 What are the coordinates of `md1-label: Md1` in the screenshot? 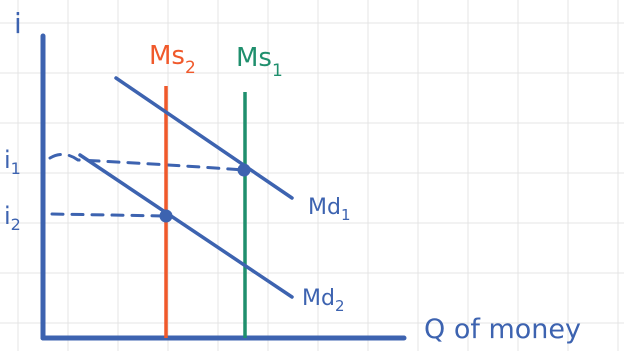 It's located at (329, 209).